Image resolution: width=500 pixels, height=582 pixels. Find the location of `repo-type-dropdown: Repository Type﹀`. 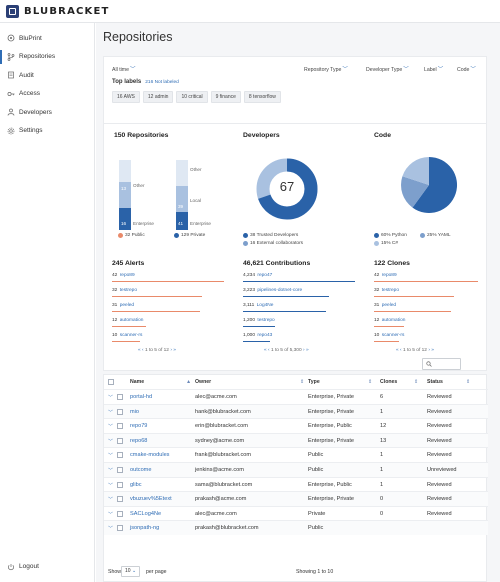

repo-type-dropdown: Repository Type﹀ is located at coordinates (326, 69).